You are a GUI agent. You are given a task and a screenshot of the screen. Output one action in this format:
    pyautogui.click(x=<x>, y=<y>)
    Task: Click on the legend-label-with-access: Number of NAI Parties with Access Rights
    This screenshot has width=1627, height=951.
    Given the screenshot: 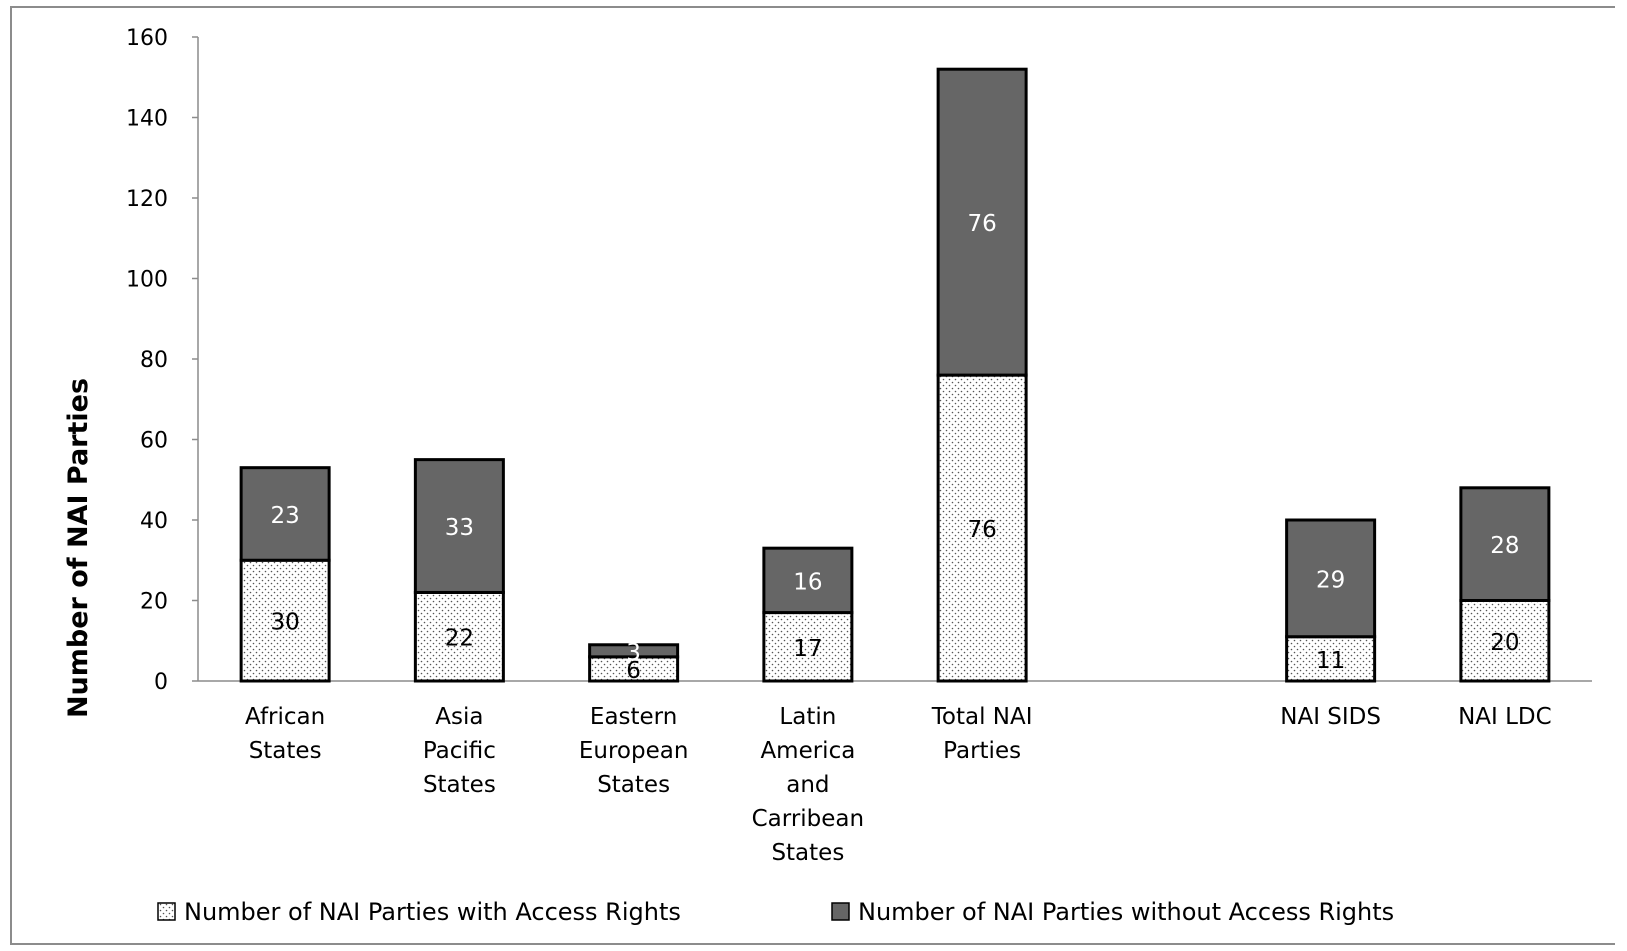 What is the action you would take?
    pyautogui.click(x=432, y=912)
    